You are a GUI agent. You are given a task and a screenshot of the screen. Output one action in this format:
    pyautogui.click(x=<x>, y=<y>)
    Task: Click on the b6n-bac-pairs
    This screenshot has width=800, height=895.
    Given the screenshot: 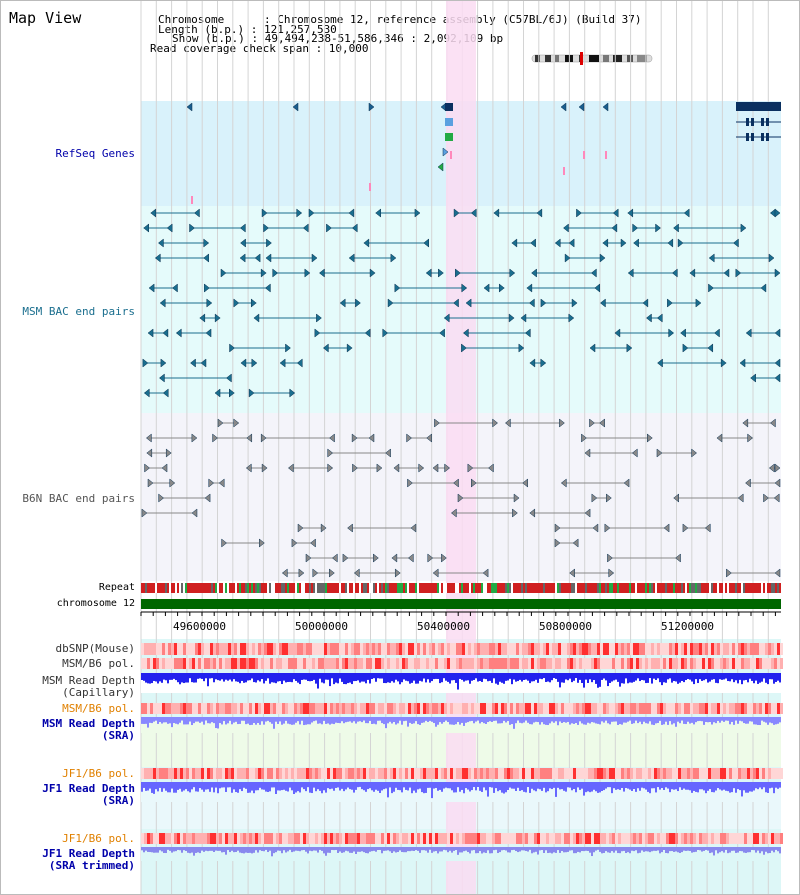 What is the action you would take?
    pyautogui.click(x=461, y=498)
    